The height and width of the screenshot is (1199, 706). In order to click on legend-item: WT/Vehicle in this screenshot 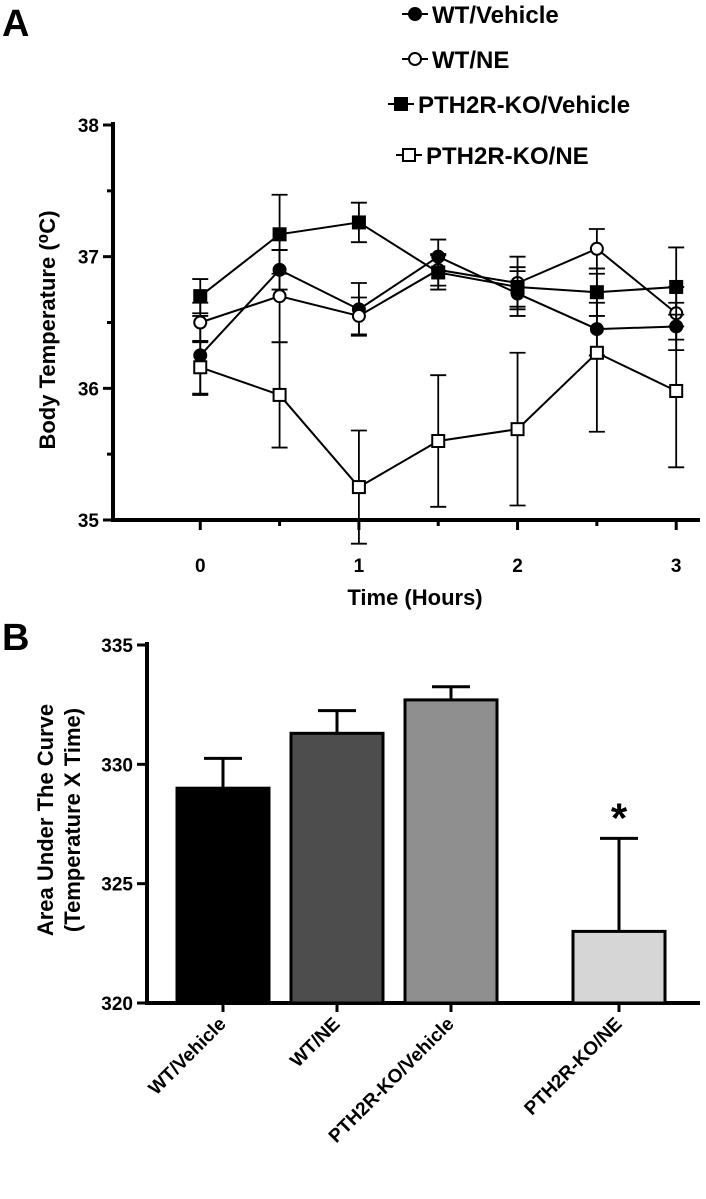, I will do `click(480, 15)`.